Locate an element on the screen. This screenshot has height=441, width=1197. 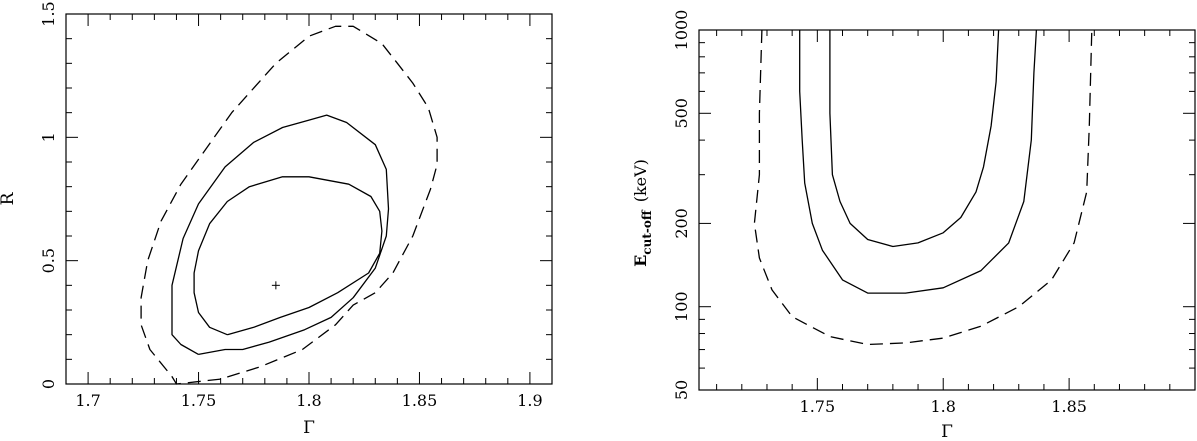
y-tick-label: 0.5 is located at coordinates (48, 260).